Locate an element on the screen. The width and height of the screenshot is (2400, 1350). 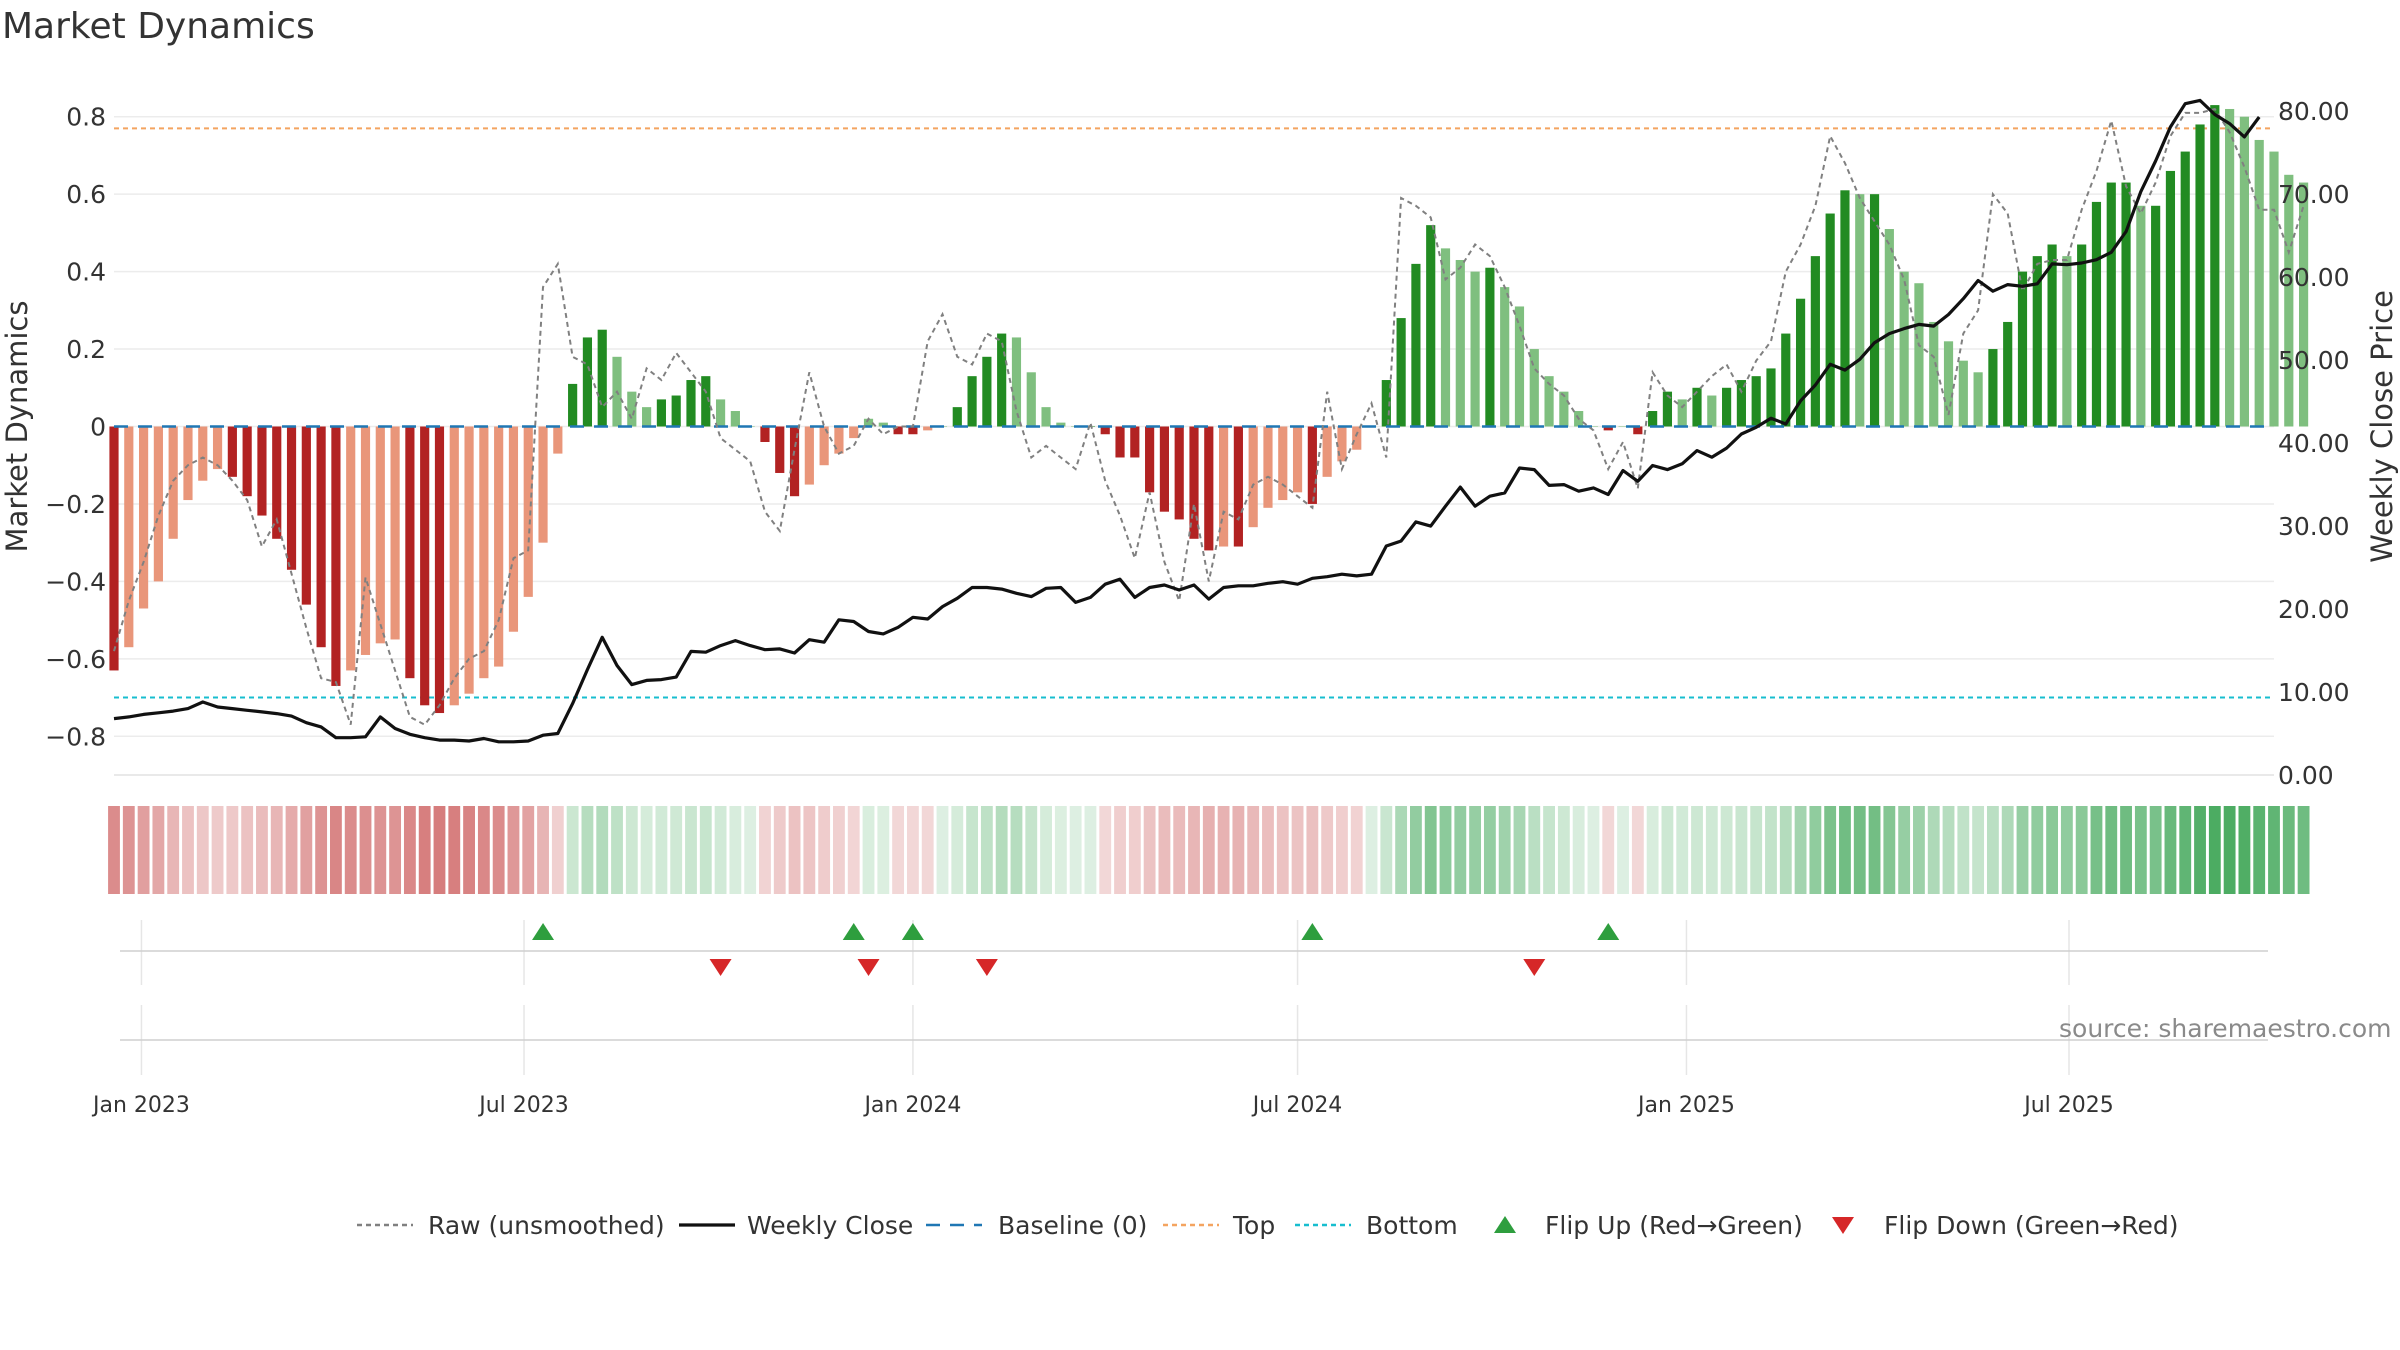
legend-label-close: Weekly Close is located at coordinates (830, 1225).